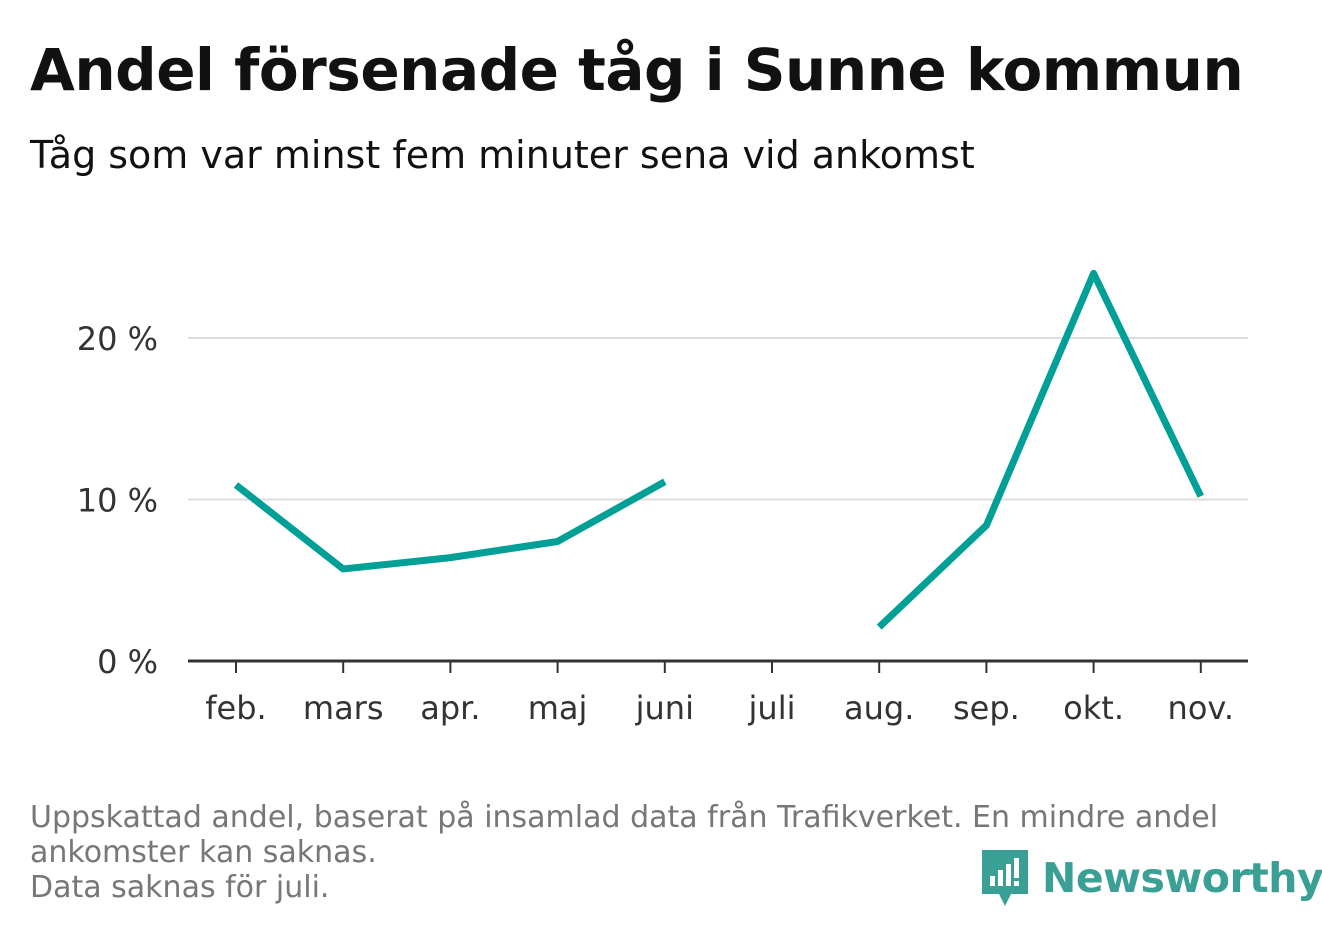 The width and height of the screenshot is (1322, 939). Describe the element at coordinates (343, 708) in the screenshot. I see `x-tick-label: mars` at that location.